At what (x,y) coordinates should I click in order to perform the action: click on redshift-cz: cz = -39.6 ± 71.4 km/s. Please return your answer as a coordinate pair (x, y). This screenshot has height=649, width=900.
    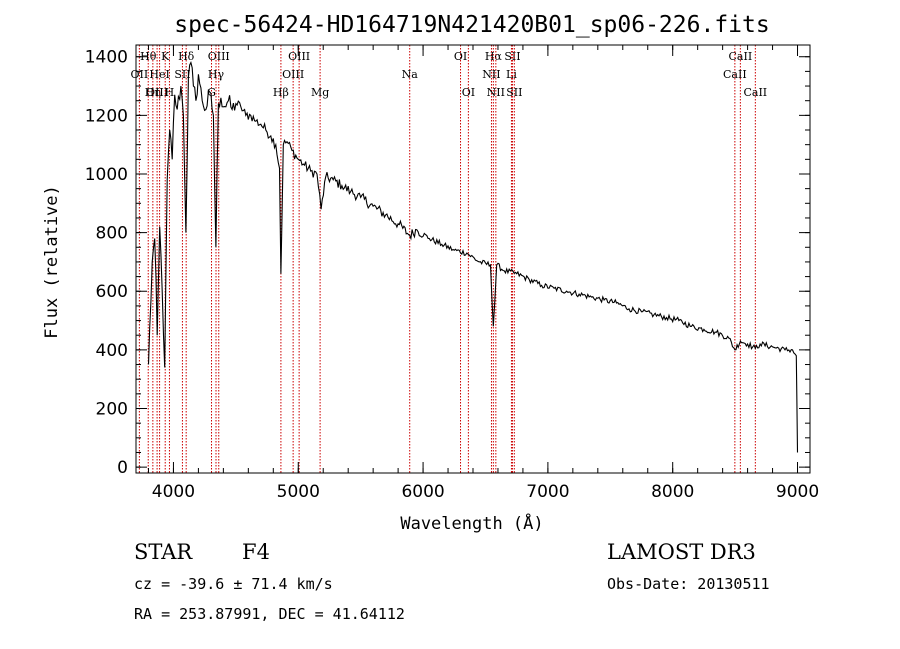
    Looking at the image, I should click on (233, 584).